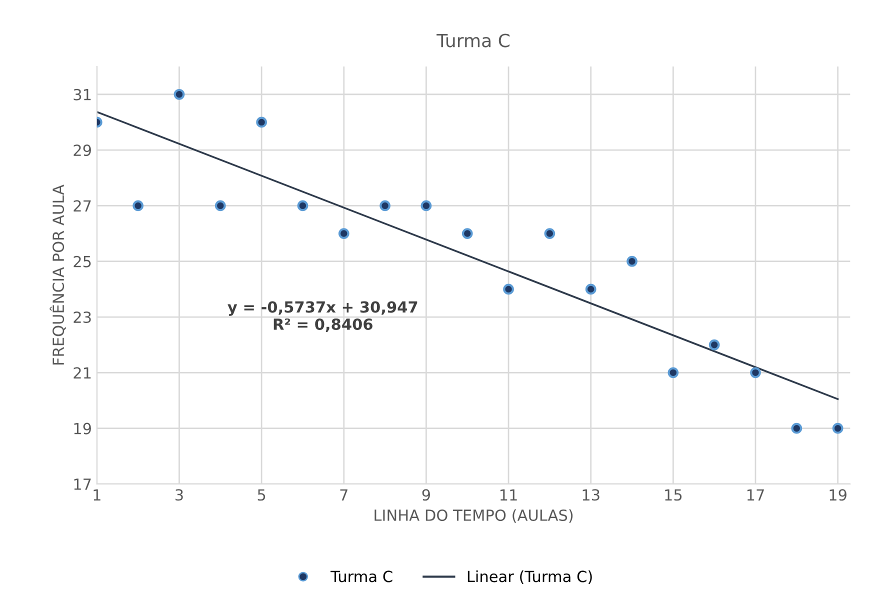 This screenshot has height=605, width=881. What do you see at coordinates (591, 495) in the screenshot?
I see `x-tick-label: 13` at bounding box center [591, 495].